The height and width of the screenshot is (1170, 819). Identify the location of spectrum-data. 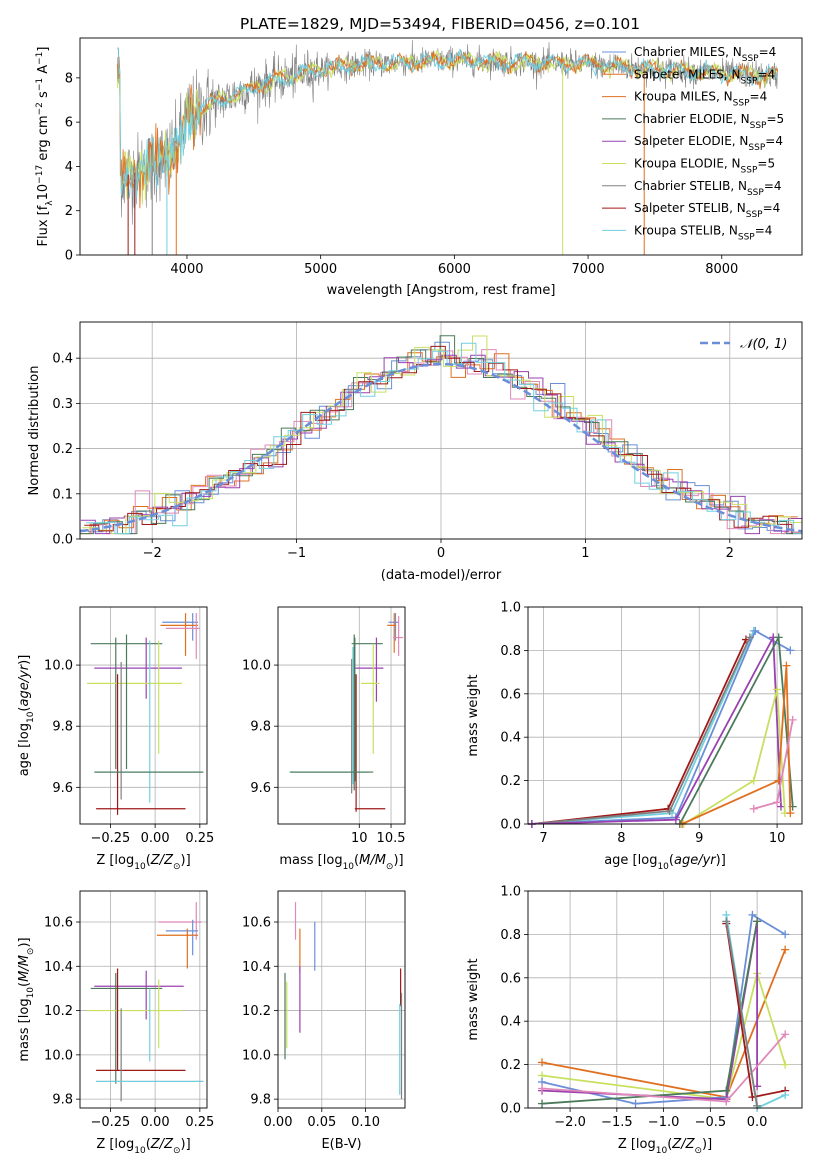
(447, 132).